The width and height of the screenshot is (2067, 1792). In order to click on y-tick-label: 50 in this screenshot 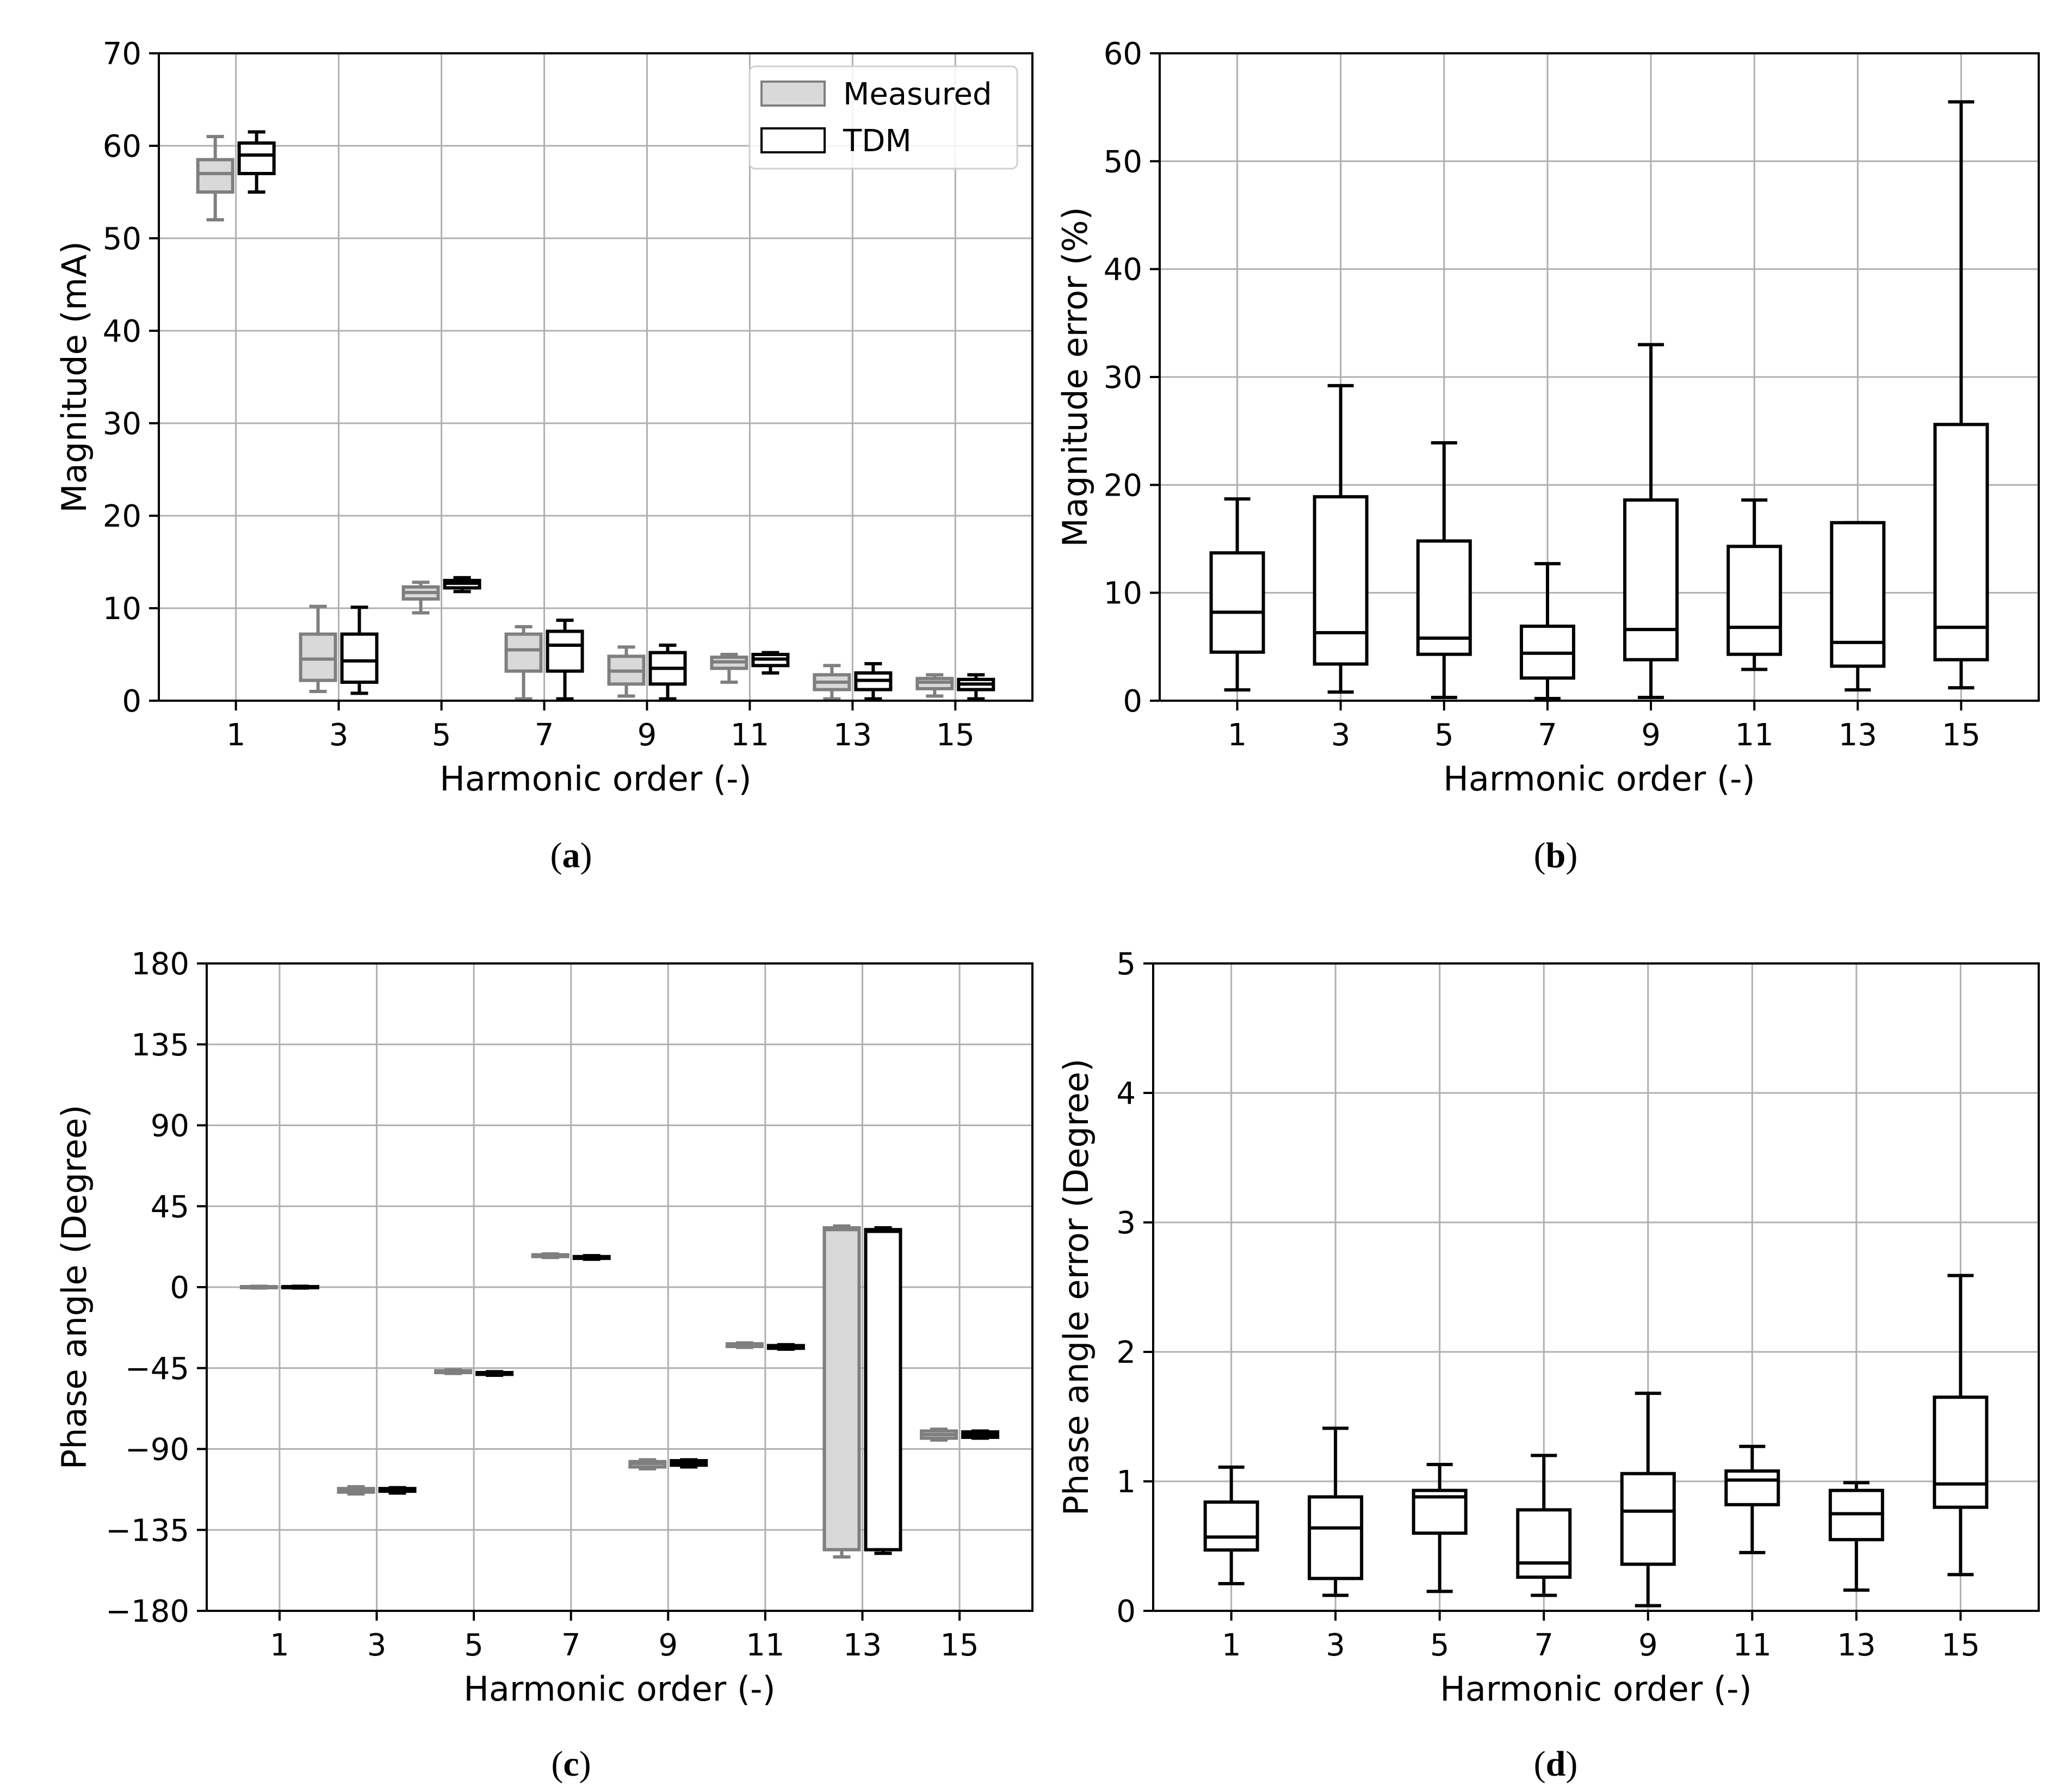, I will do `click(1123, 162)`.